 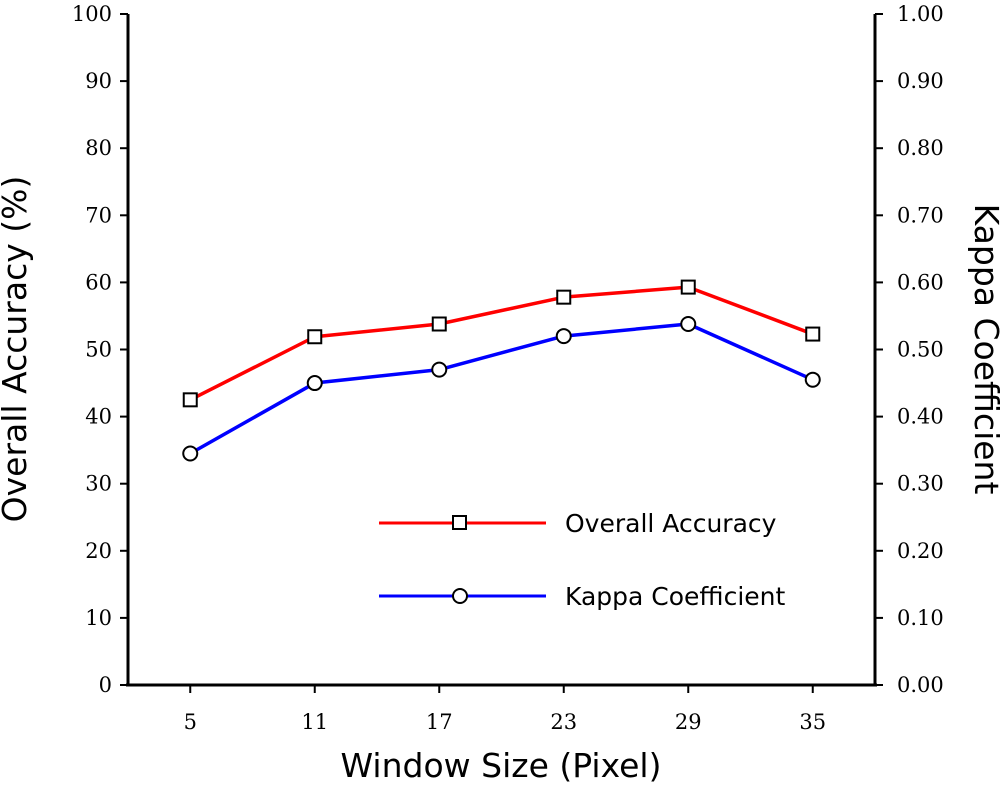 What do you see at coordinates (563, 722) in the screenshot?
I see `x-tick-label: 23` at bounding box center [563, 722].